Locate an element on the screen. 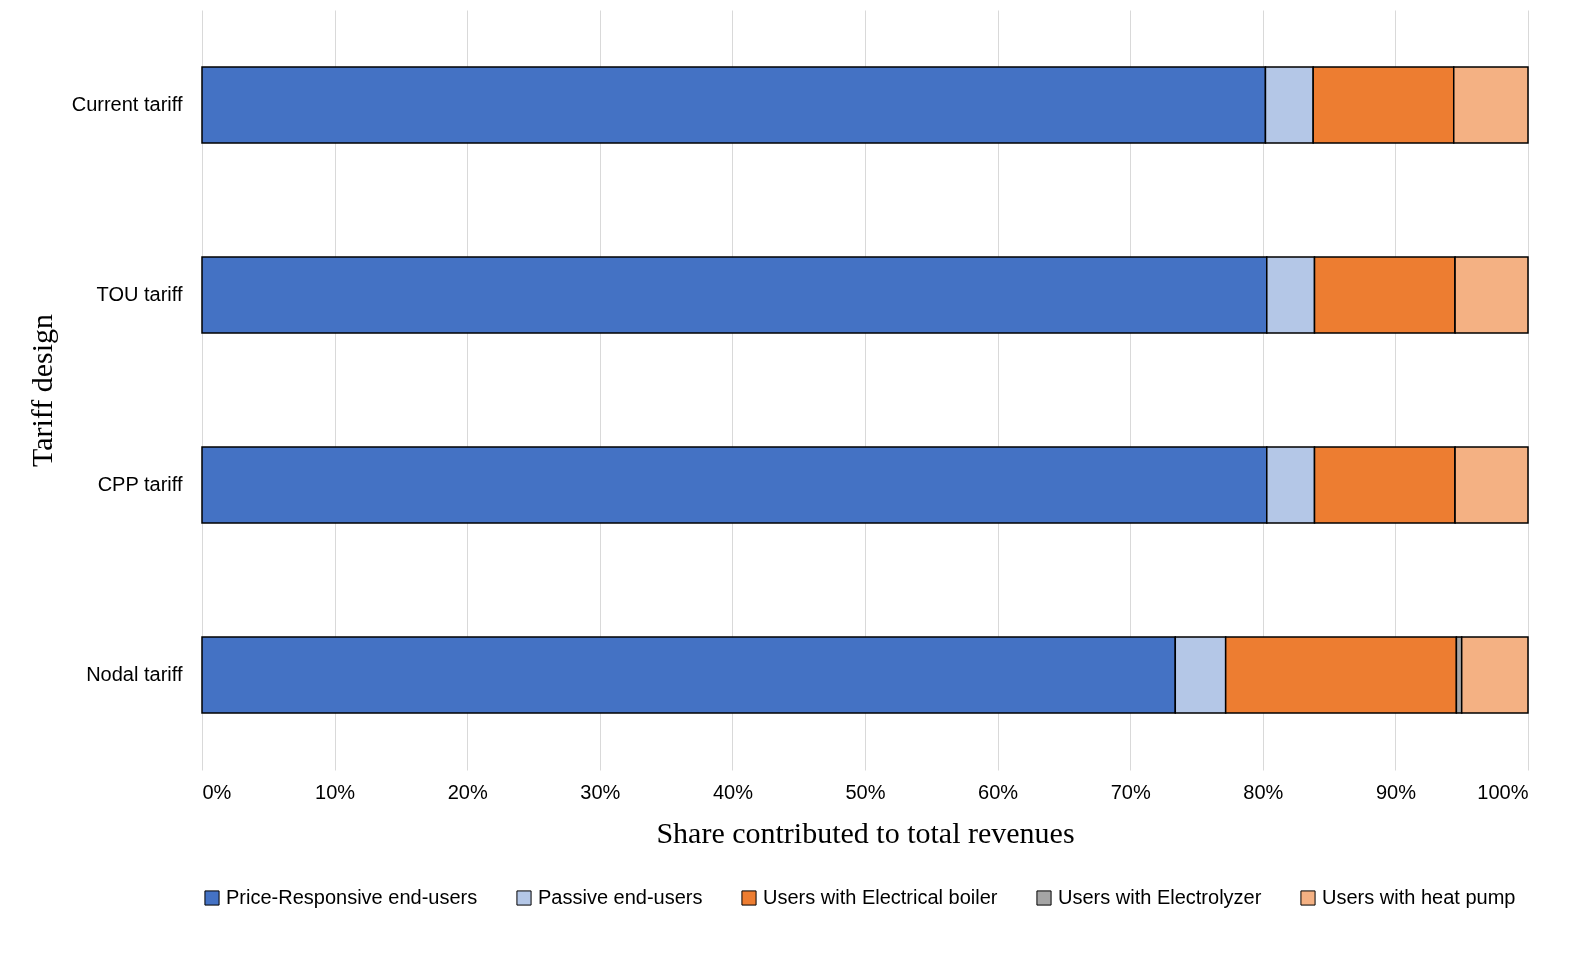 The width and height of the screenshot is (1589, 964). x-tick-label: 50% is located at coordinates (865, 791).